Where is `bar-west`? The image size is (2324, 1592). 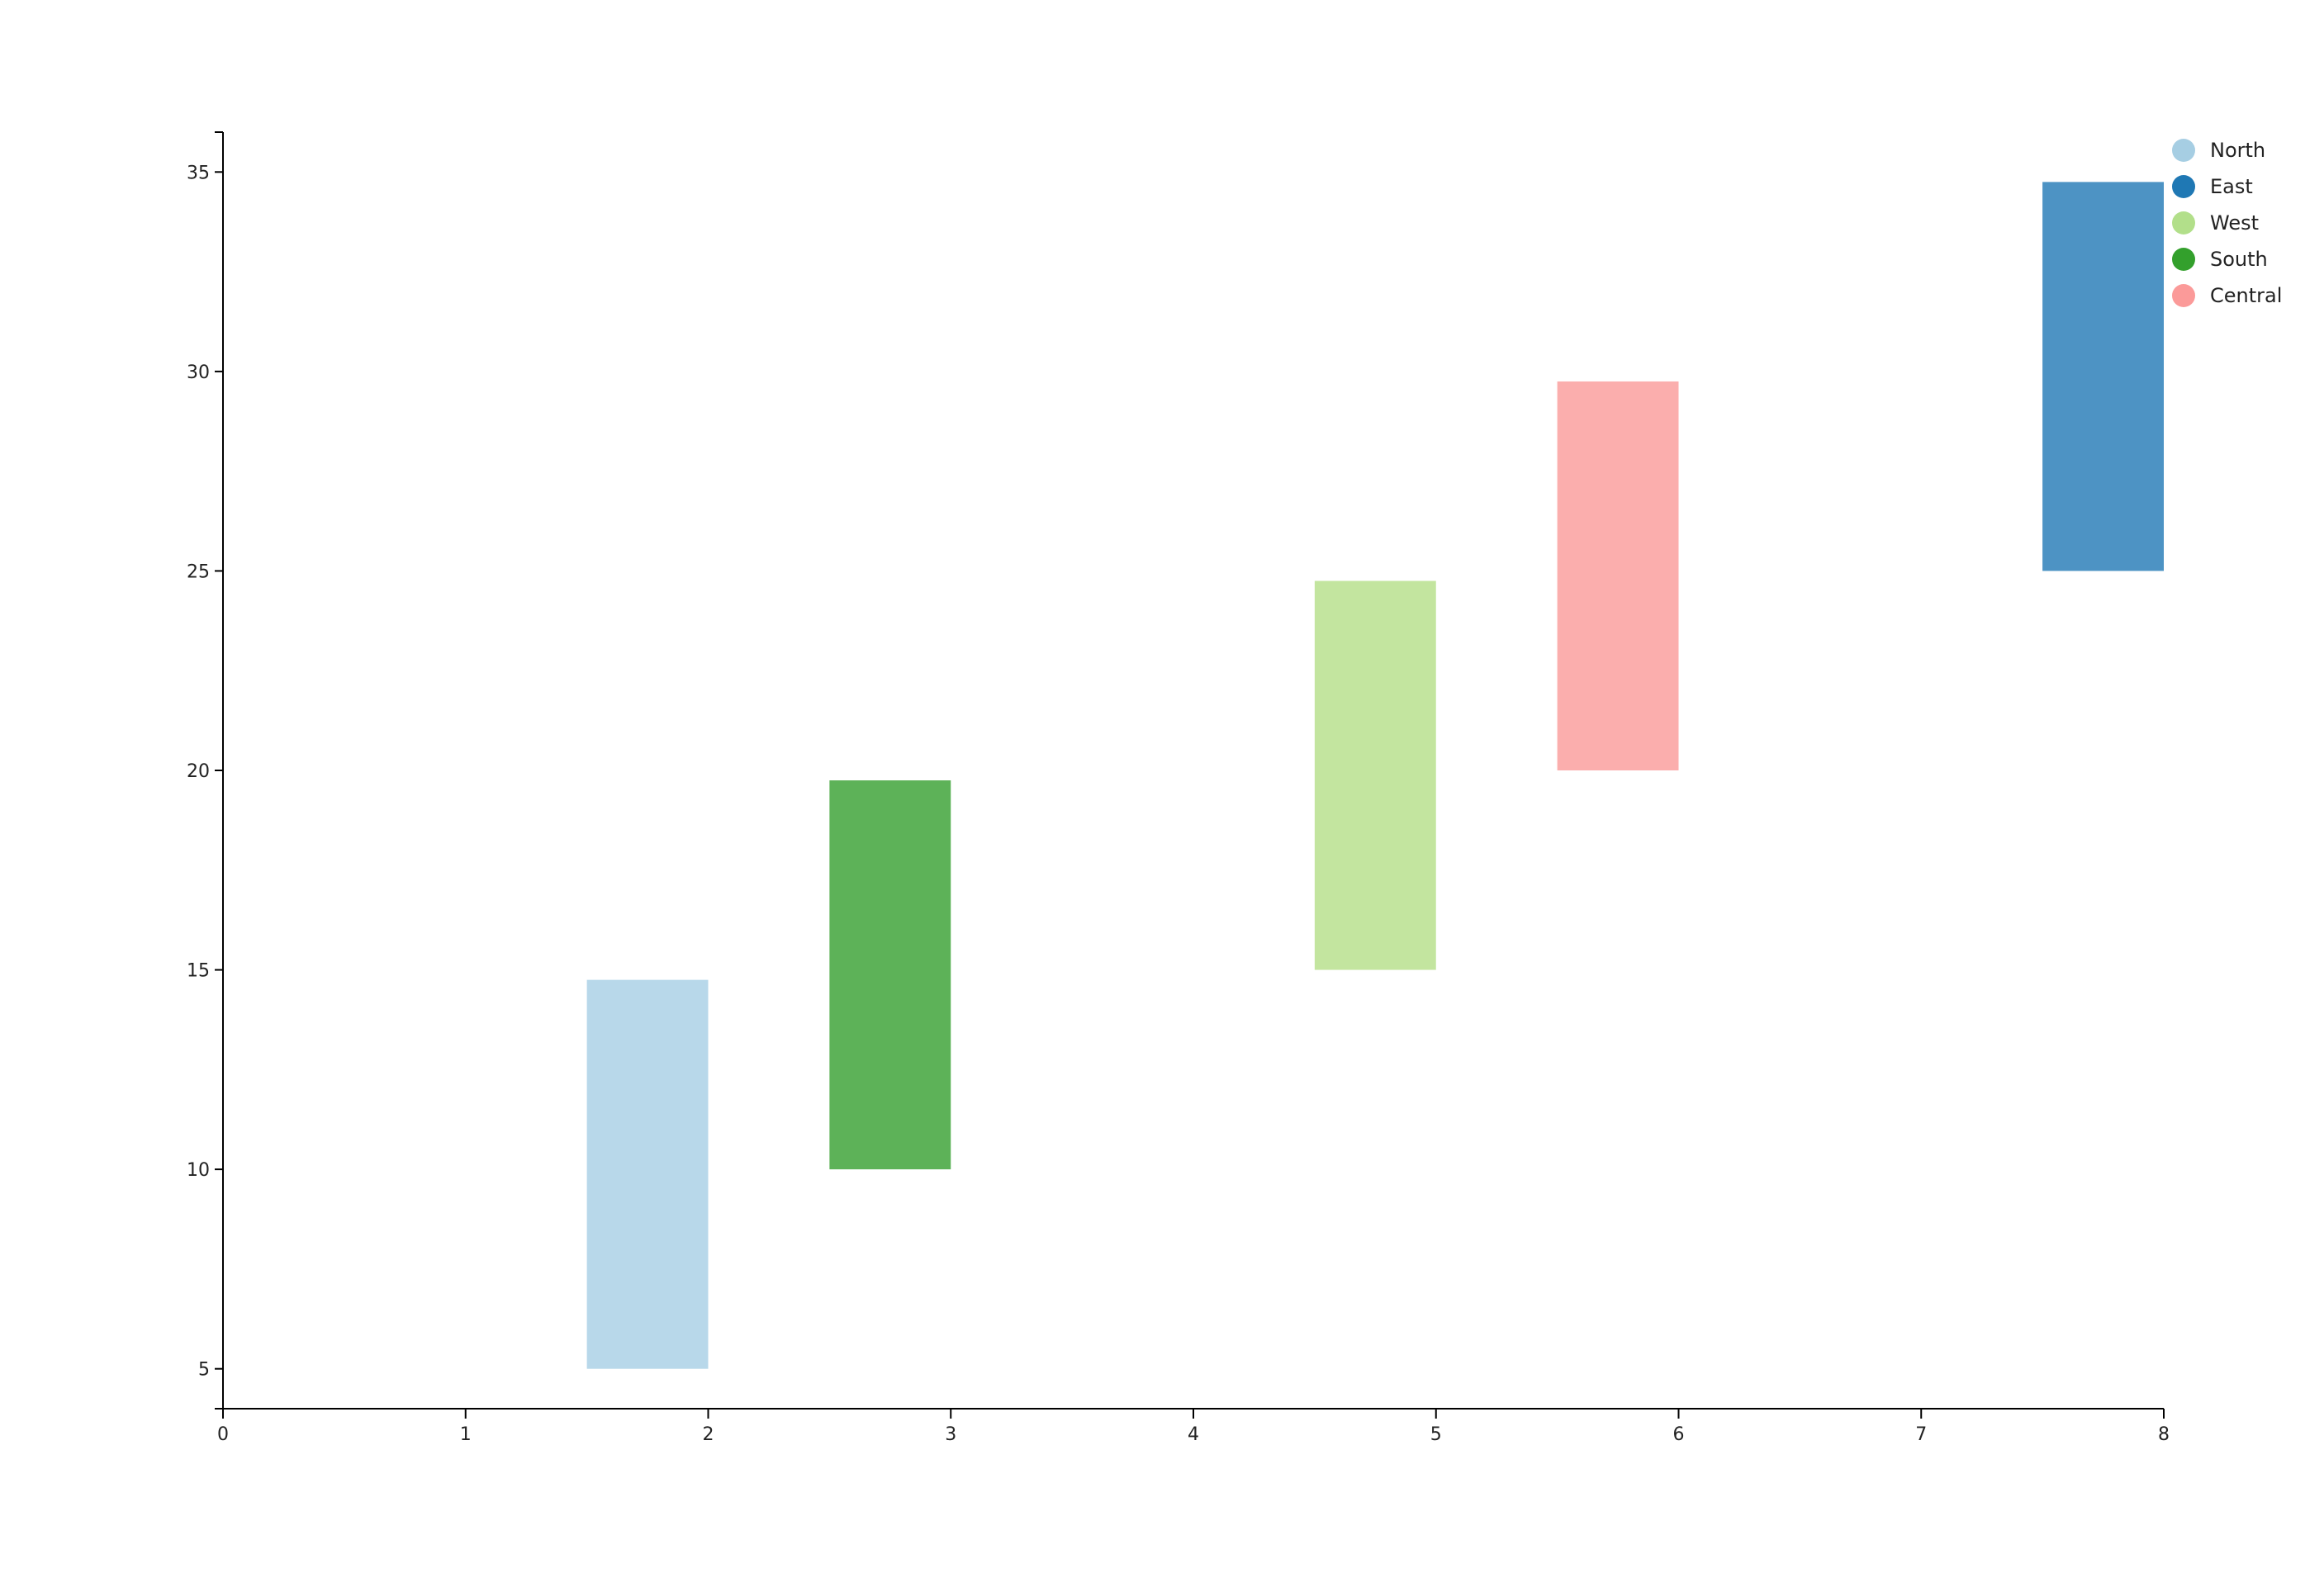 bar-west is located at coordinates (1375, 775).